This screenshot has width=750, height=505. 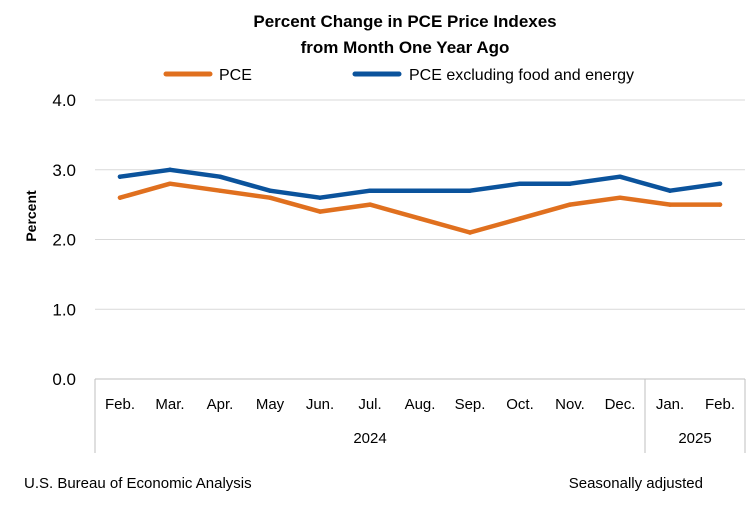 I want to click on legend: PCE PCE excluding food and energy, so click(x=398, y=75).